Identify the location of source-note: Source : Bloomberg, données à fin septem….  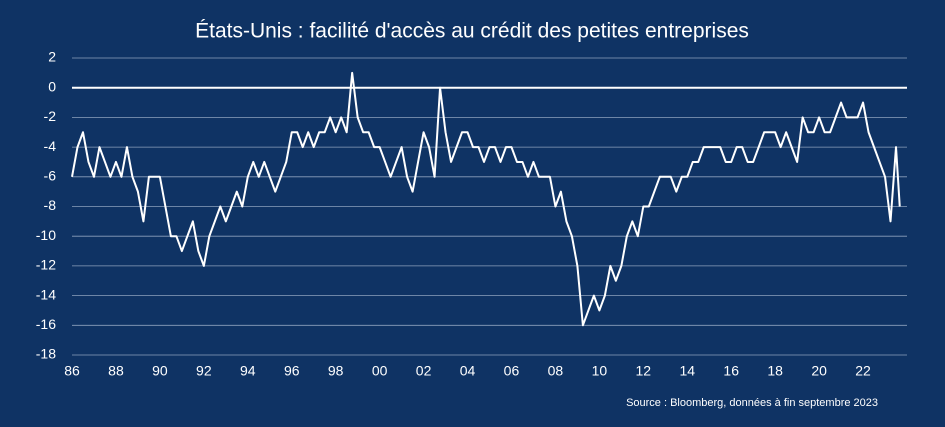
(752, 403).